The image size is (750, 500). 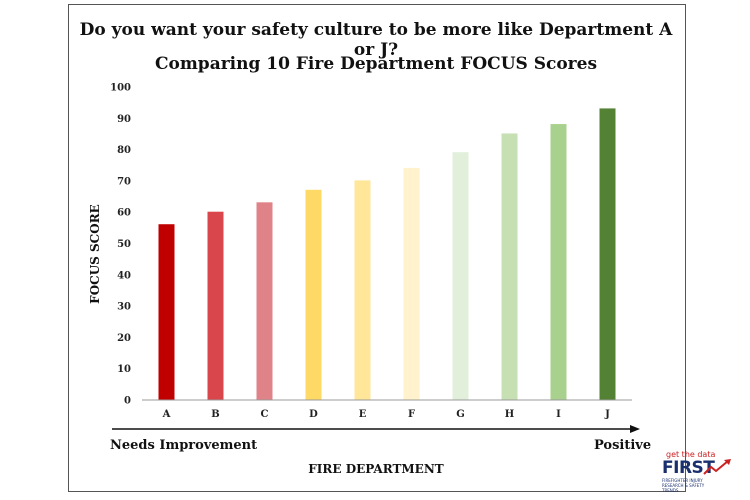 I want to click on trend-arrow, so click(x=376, y=429).